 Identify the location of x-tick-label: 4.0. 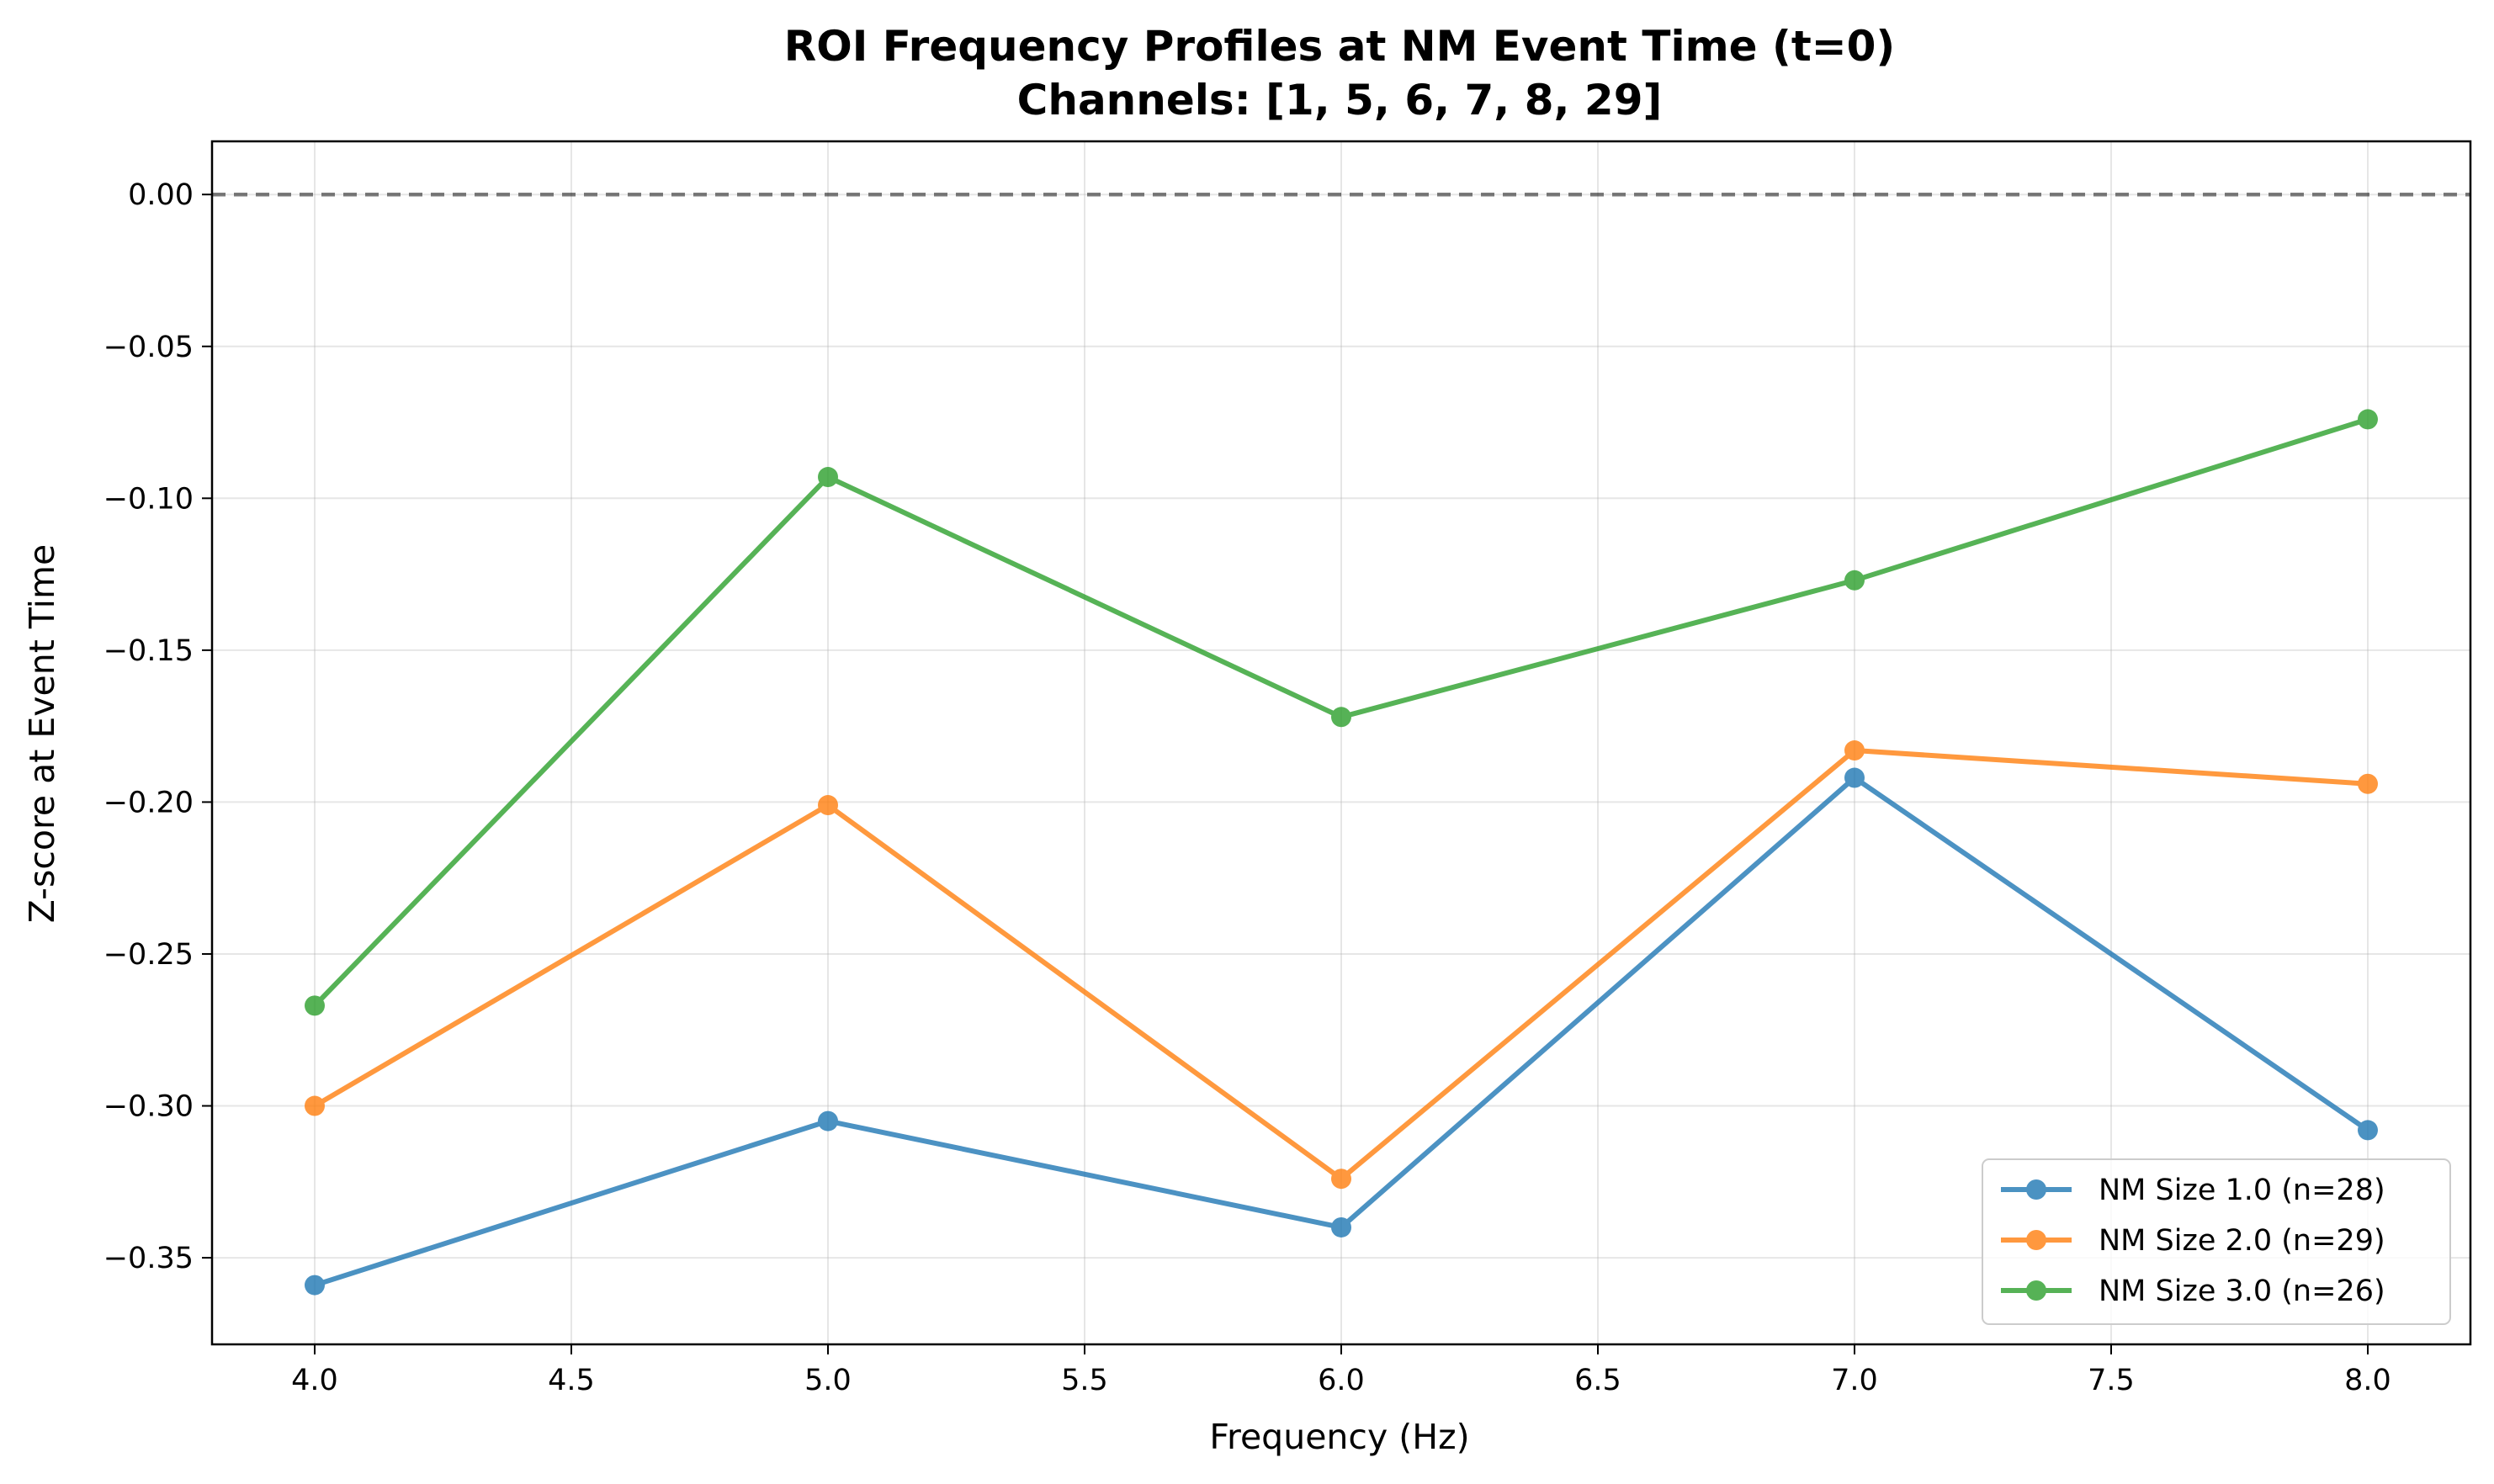
(314, 1380).